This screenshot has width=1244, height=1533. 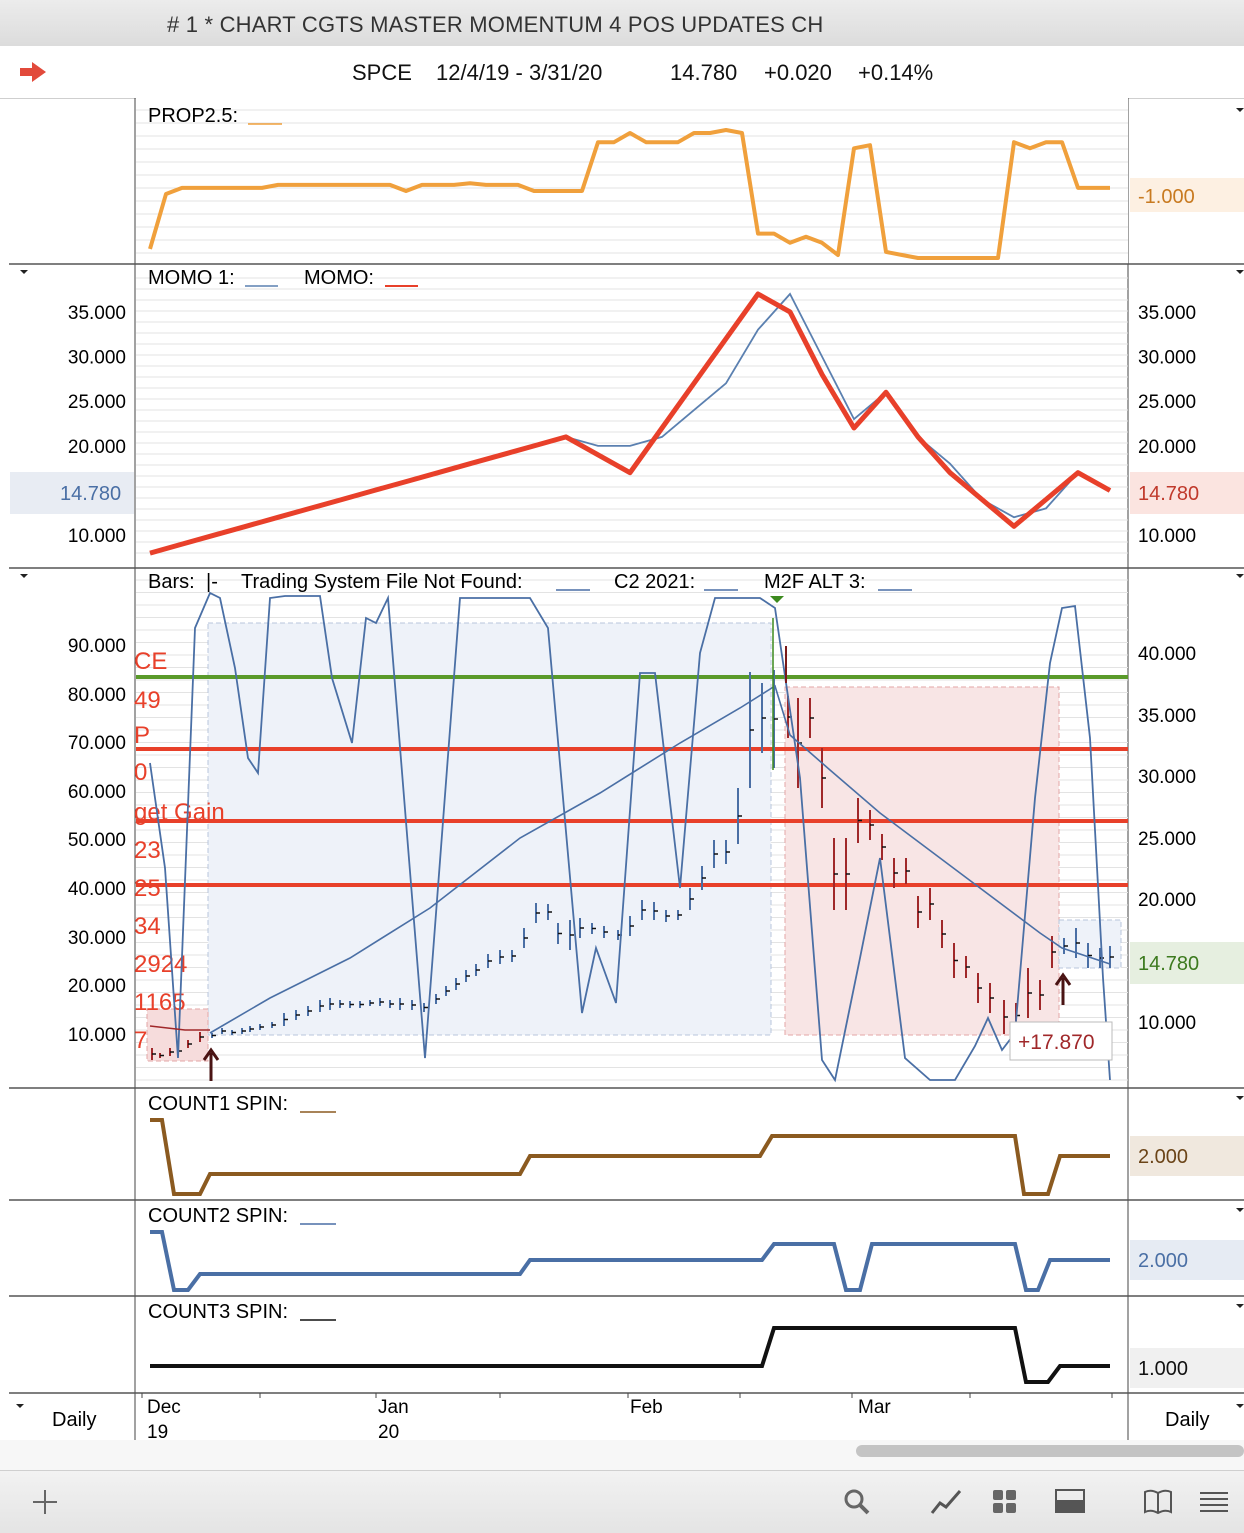 I want to click on bars-tick-right: 20.000, so click(x=1167, y=900).